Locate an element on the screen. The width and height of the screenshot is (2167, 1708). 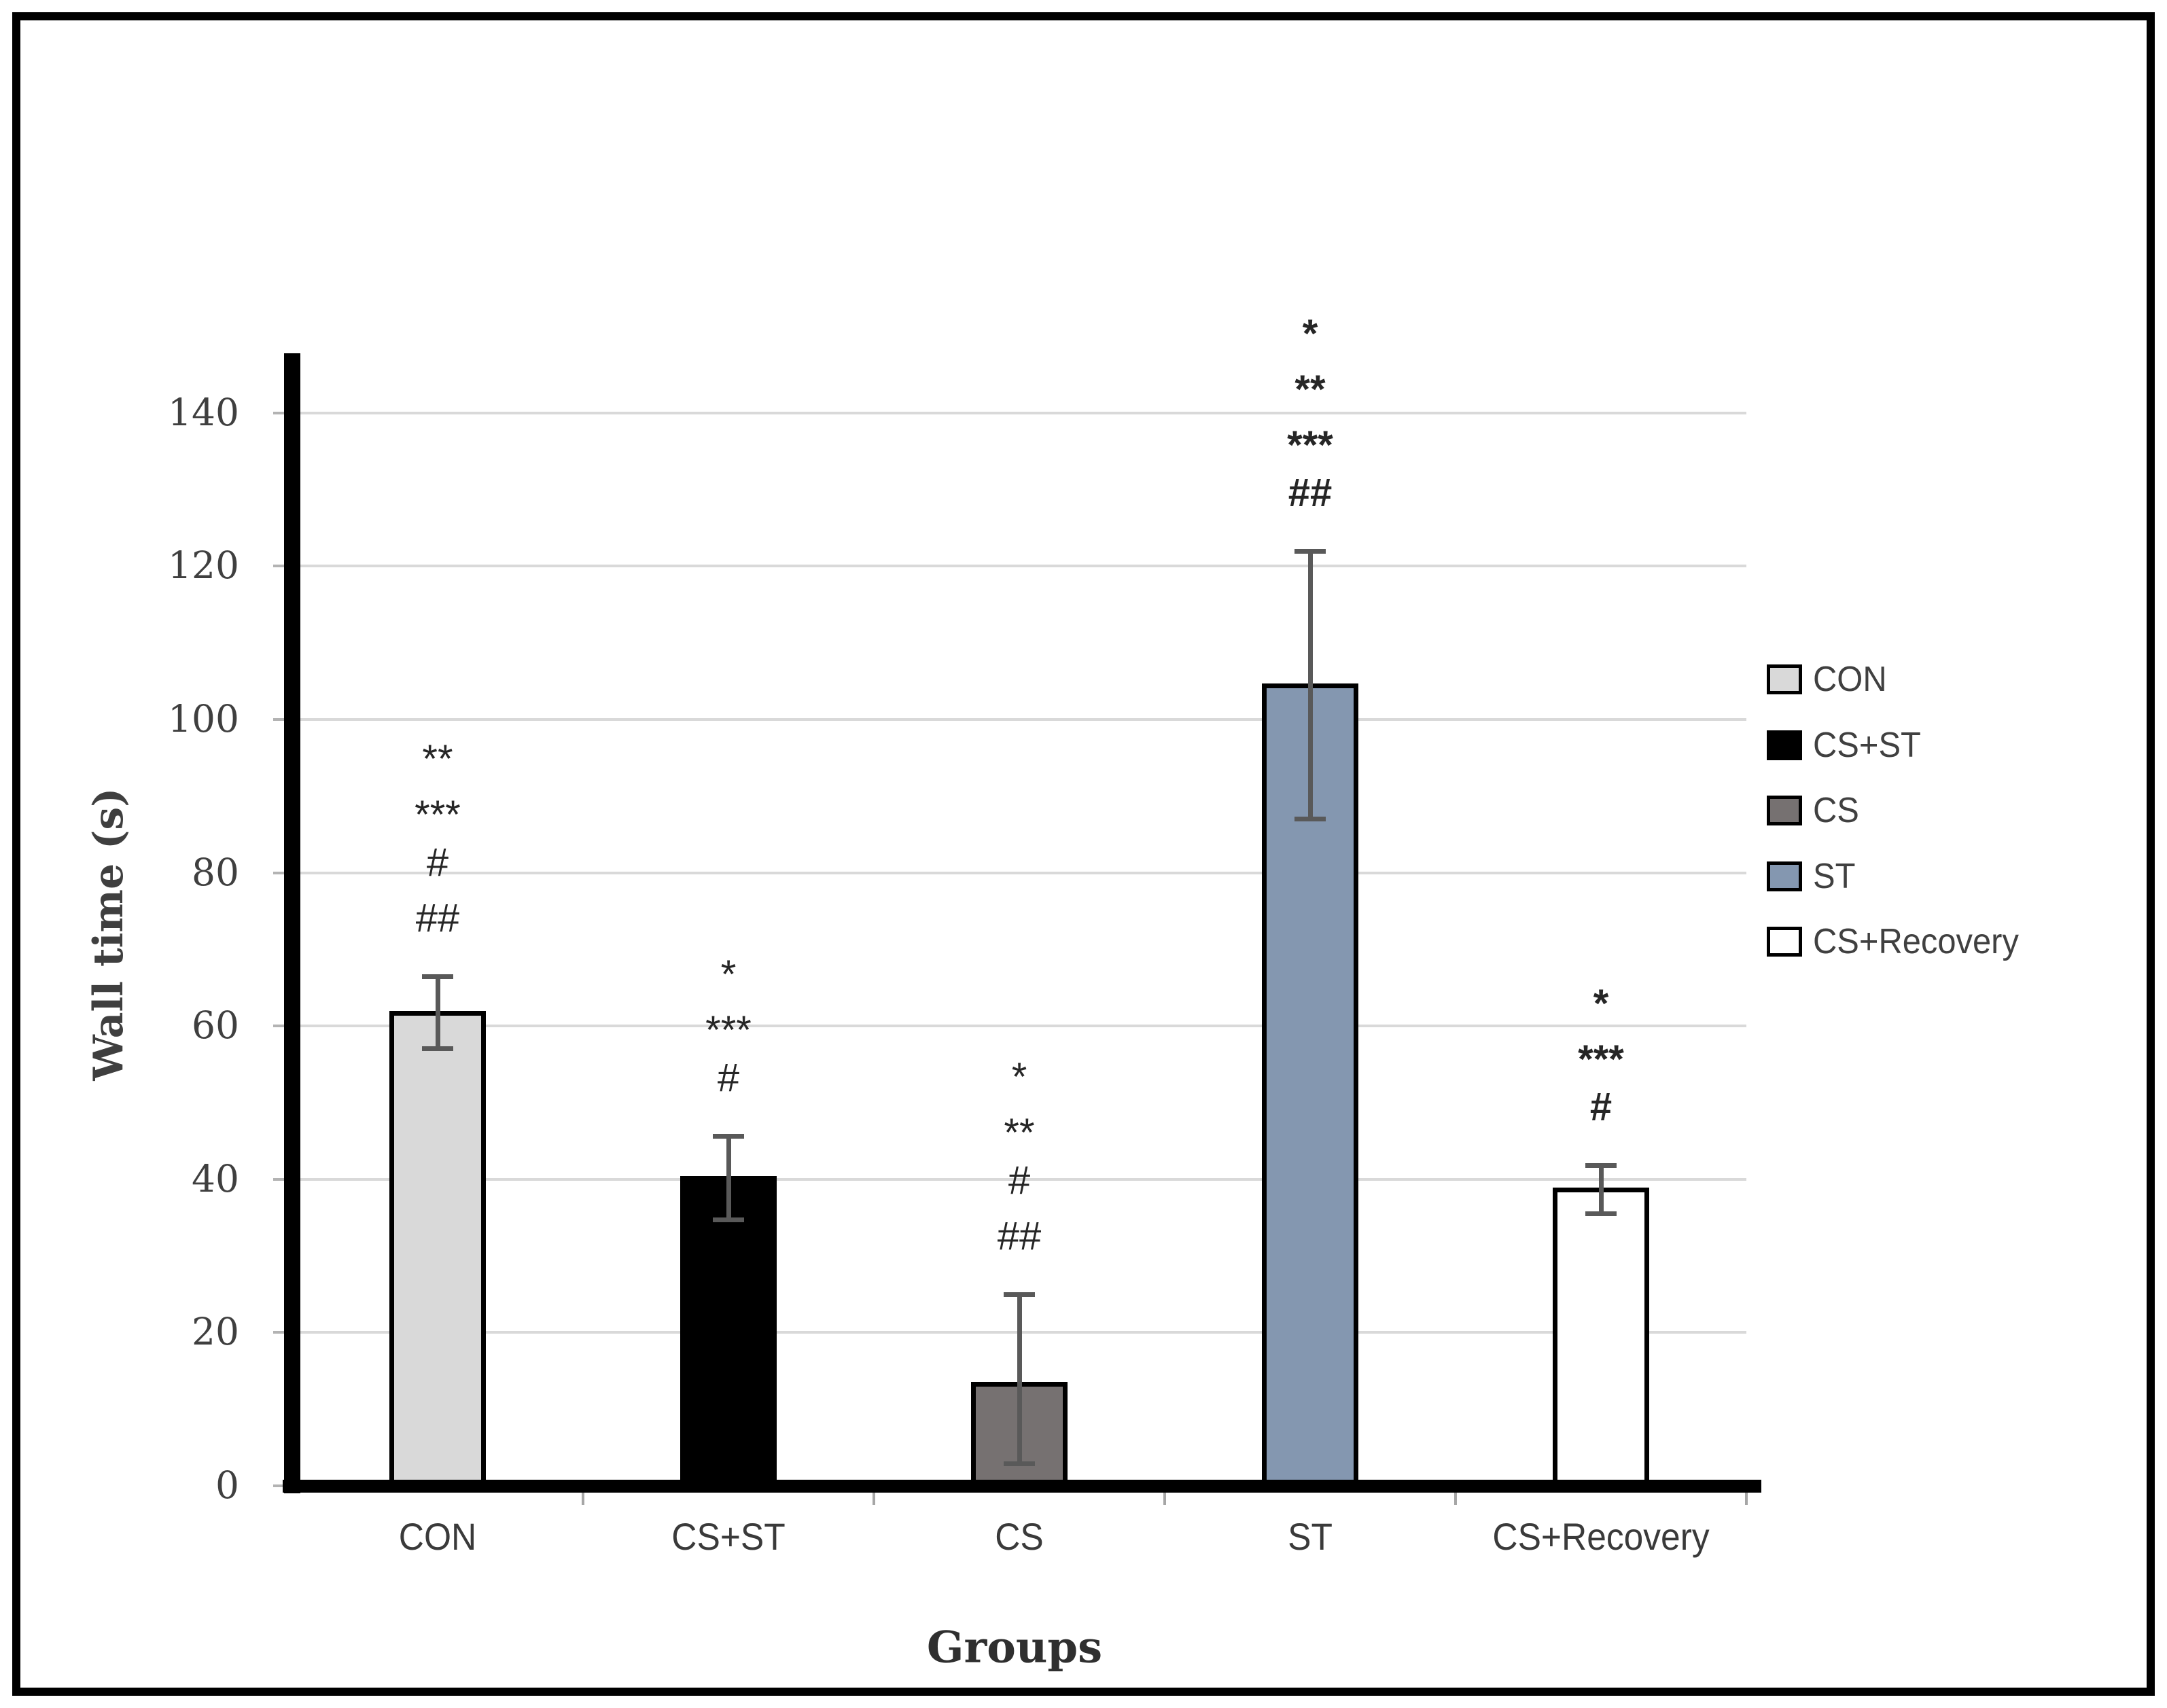
legend-swatch-cs is located at coordinates (1785, 810).